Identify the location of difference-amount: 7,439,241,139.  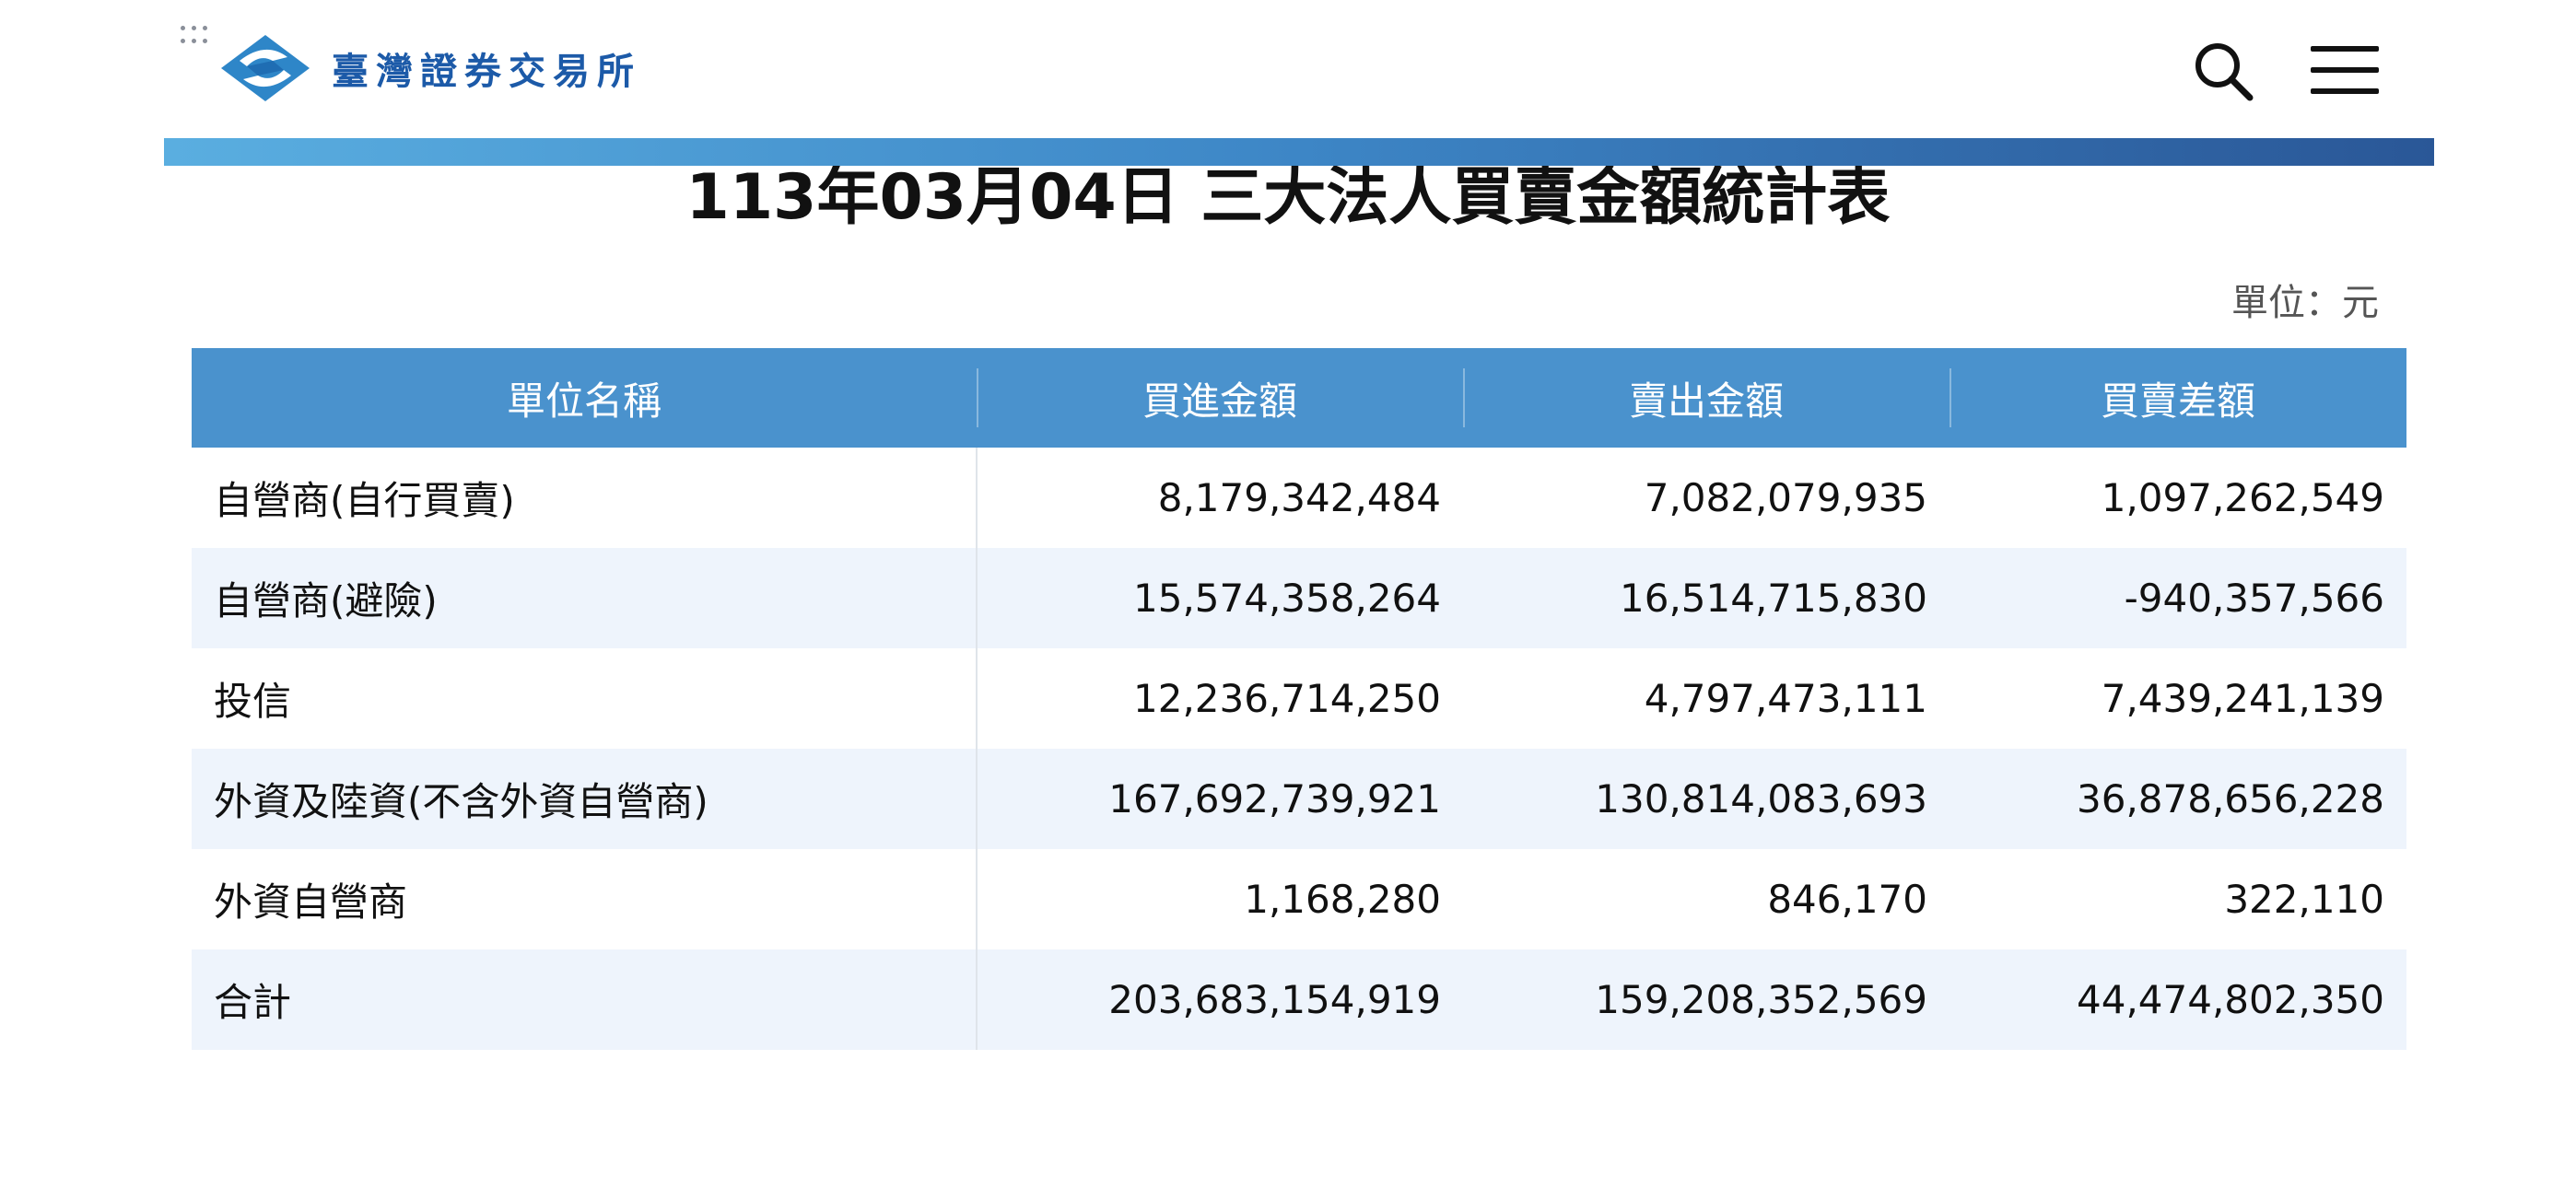
(2178, 698).